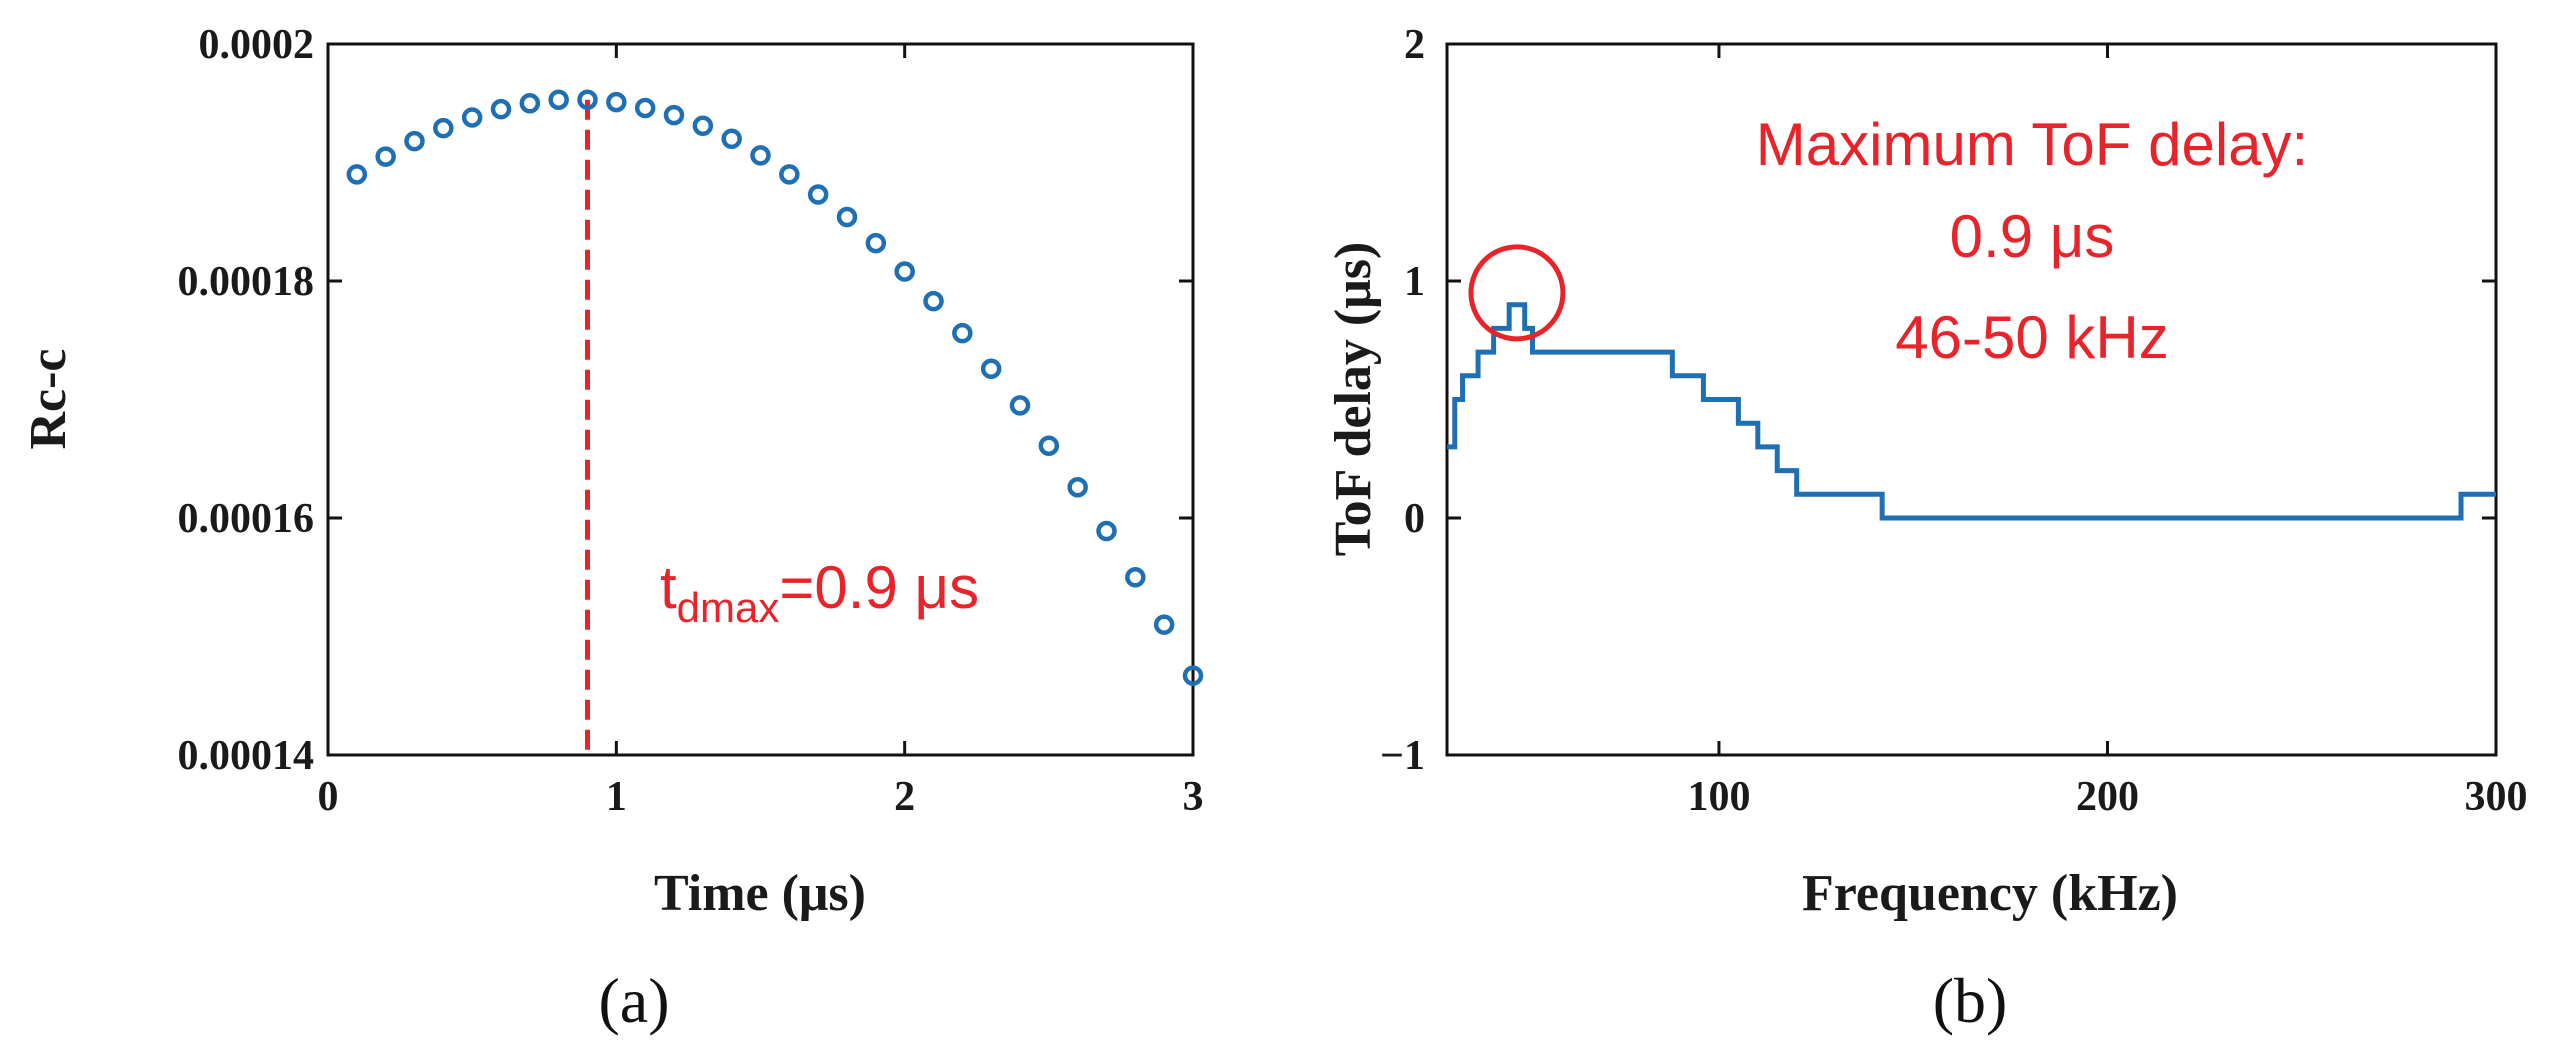  Describe the element at coordinates (48, 398) in the screenshot. I see `panel-a-y-axis-label: Rc-c` at that location.